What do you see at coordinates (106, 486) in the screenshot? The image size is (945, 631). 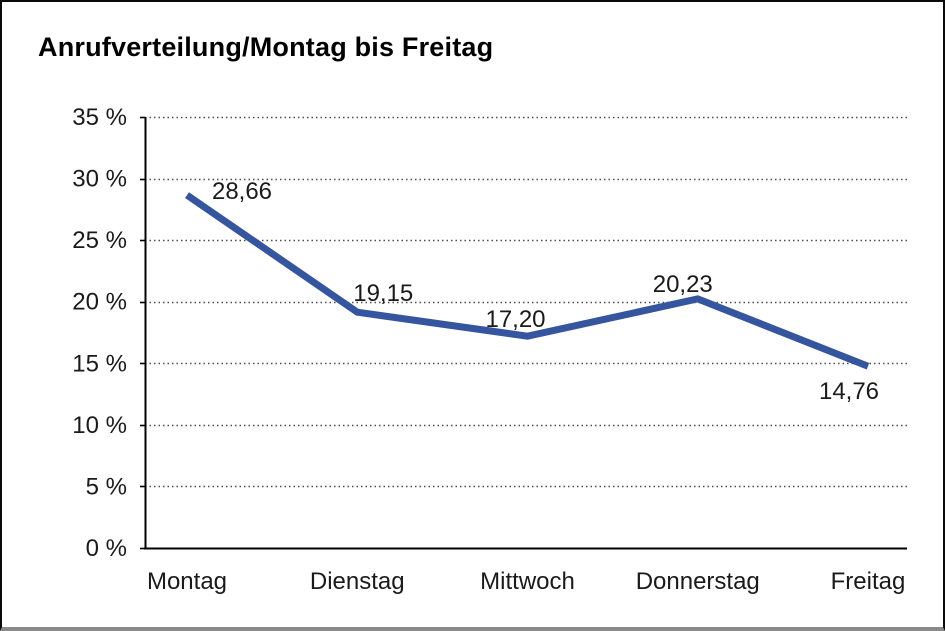 I see `y-tick-label: 5 %` at bounding box center [106, 486].